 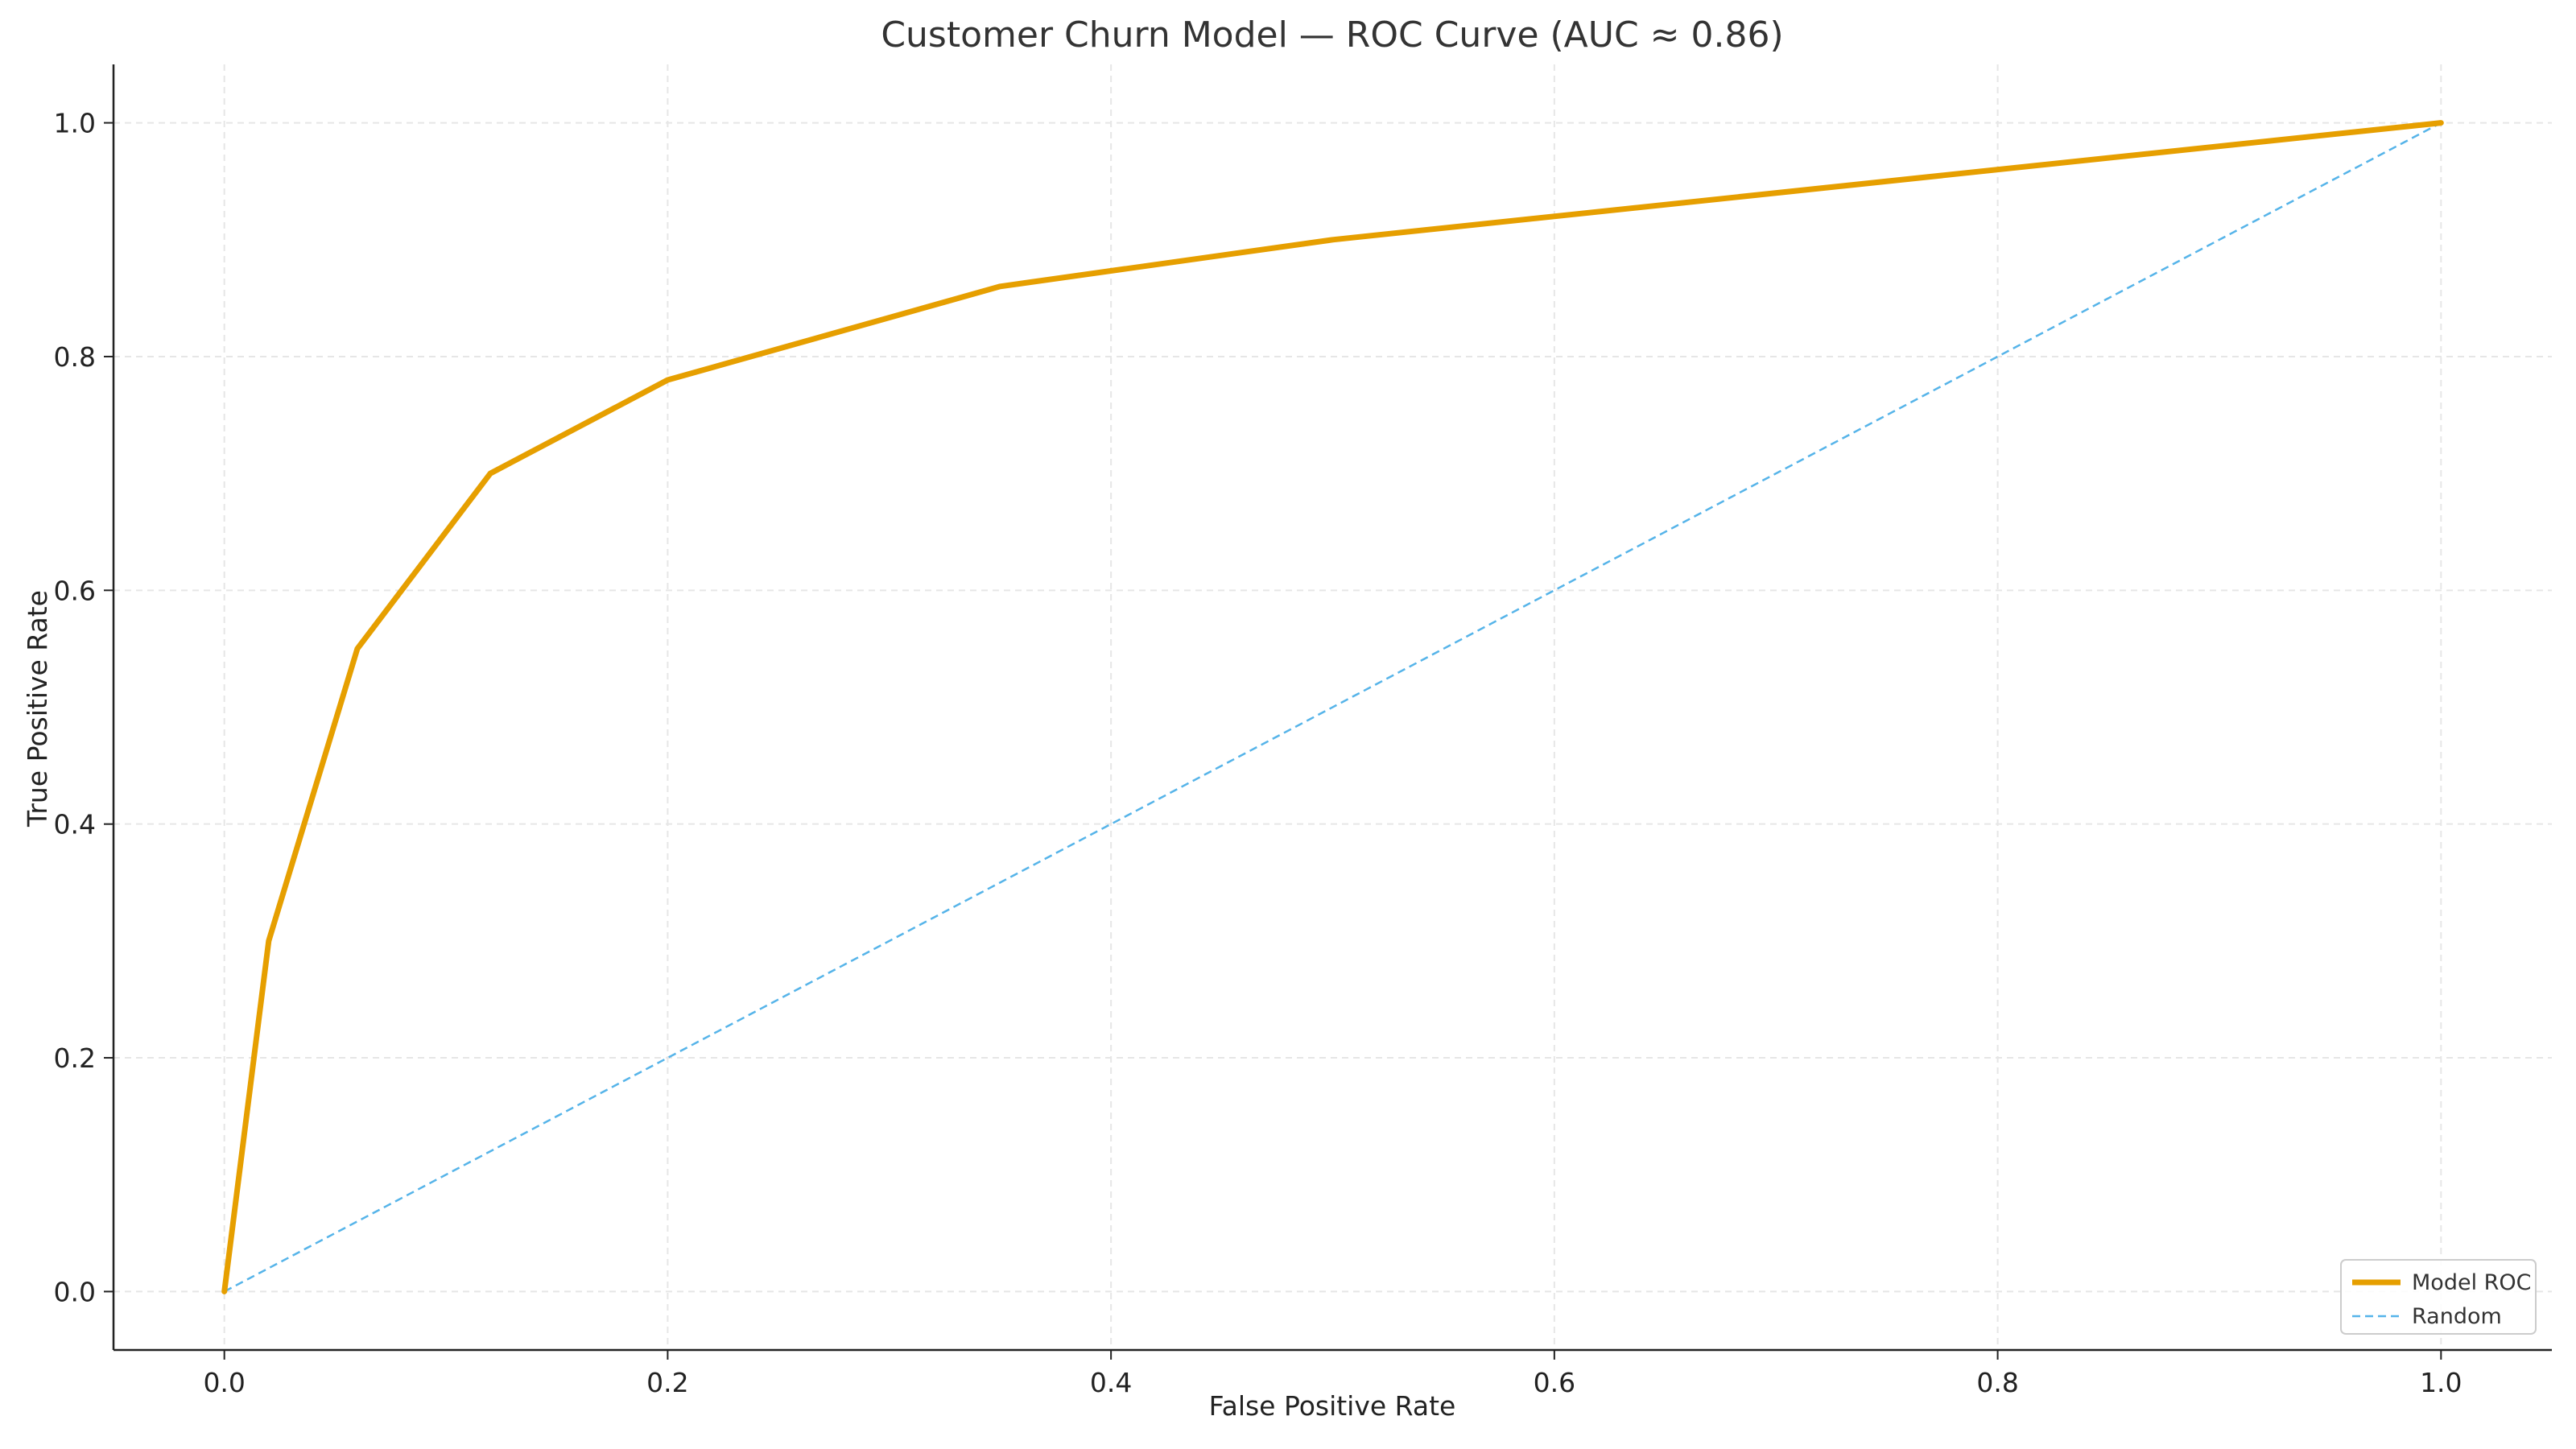 What do you see at coordinates (75, 824) in the screenshot?
I see `y-tick-label: 0.4` at bounding box center [75, 824].